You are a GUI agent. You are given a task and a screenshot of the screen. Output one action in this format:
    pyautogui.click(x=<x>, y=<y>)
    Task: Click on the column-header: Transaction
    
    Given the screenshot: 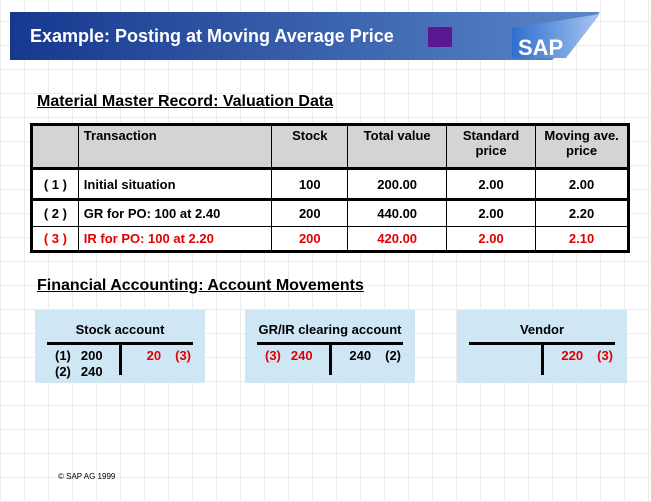 What is the action you would take?
    pyautogui.click(x=175, y=146)
    